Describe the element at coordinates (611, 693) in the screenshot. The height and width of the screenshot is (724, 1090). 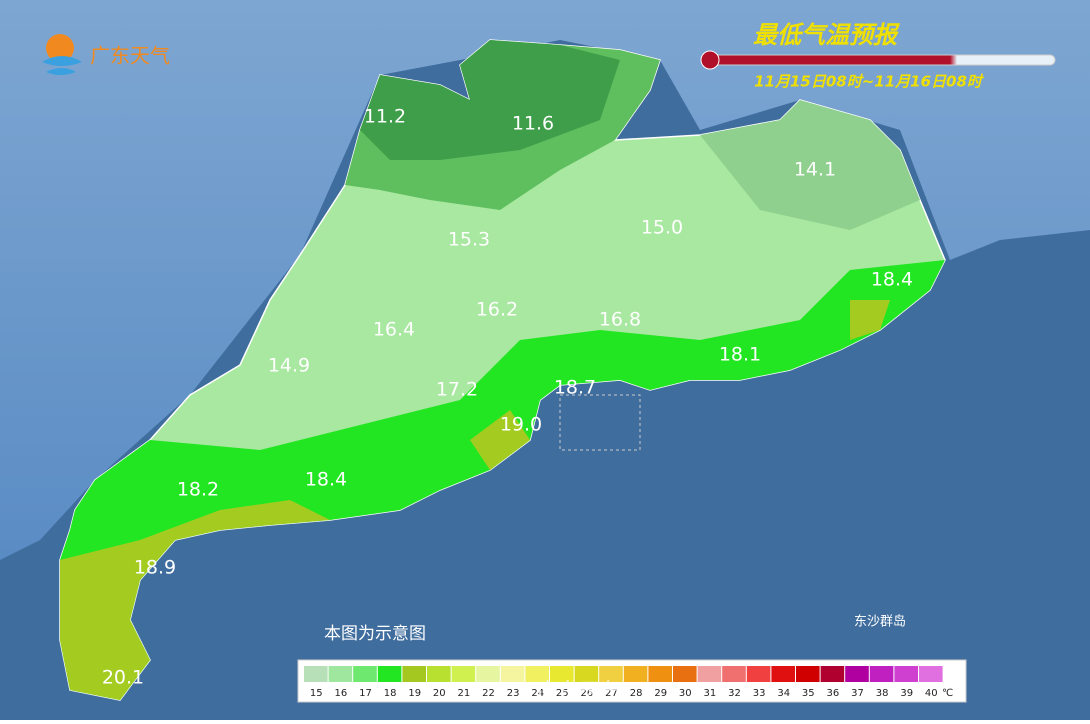
I see `legend-label: 27` at that location.